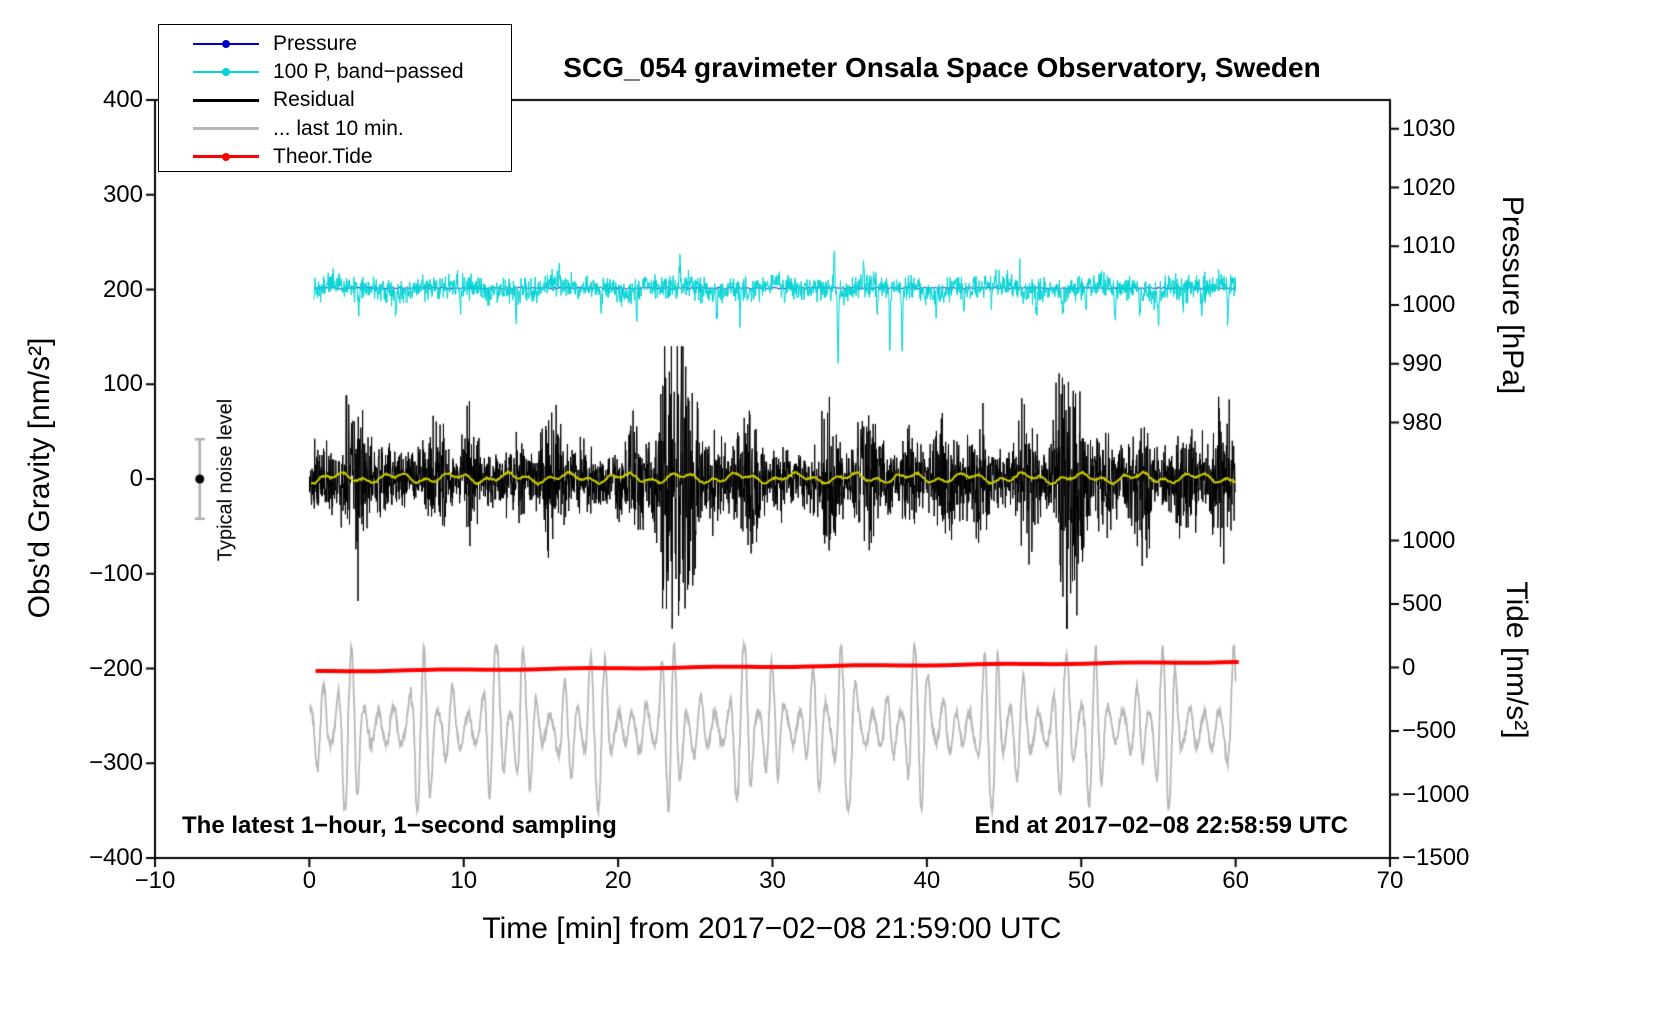  Describe the element at coordinates (315, 43) in the screenshot. I see `legend-item-label: Pressure` at that location.